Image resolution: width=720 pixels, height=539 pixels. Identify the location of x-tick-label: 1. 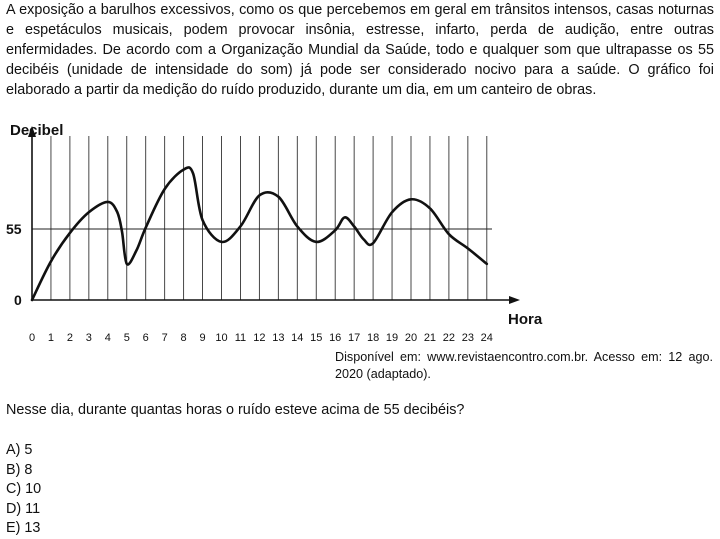
(51, 338).